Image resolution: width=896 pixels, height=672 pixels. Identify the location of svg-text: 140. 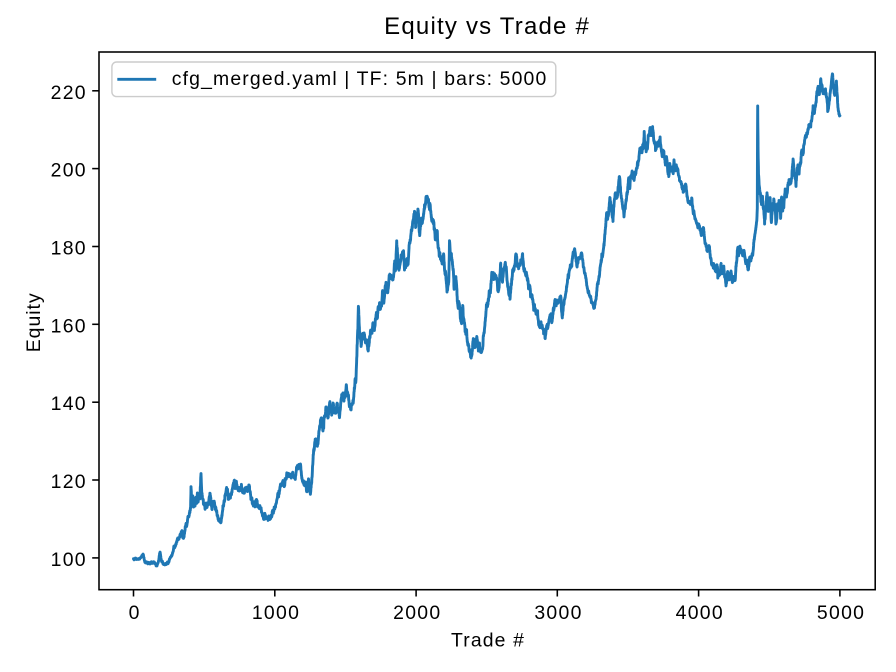
(69, 404).